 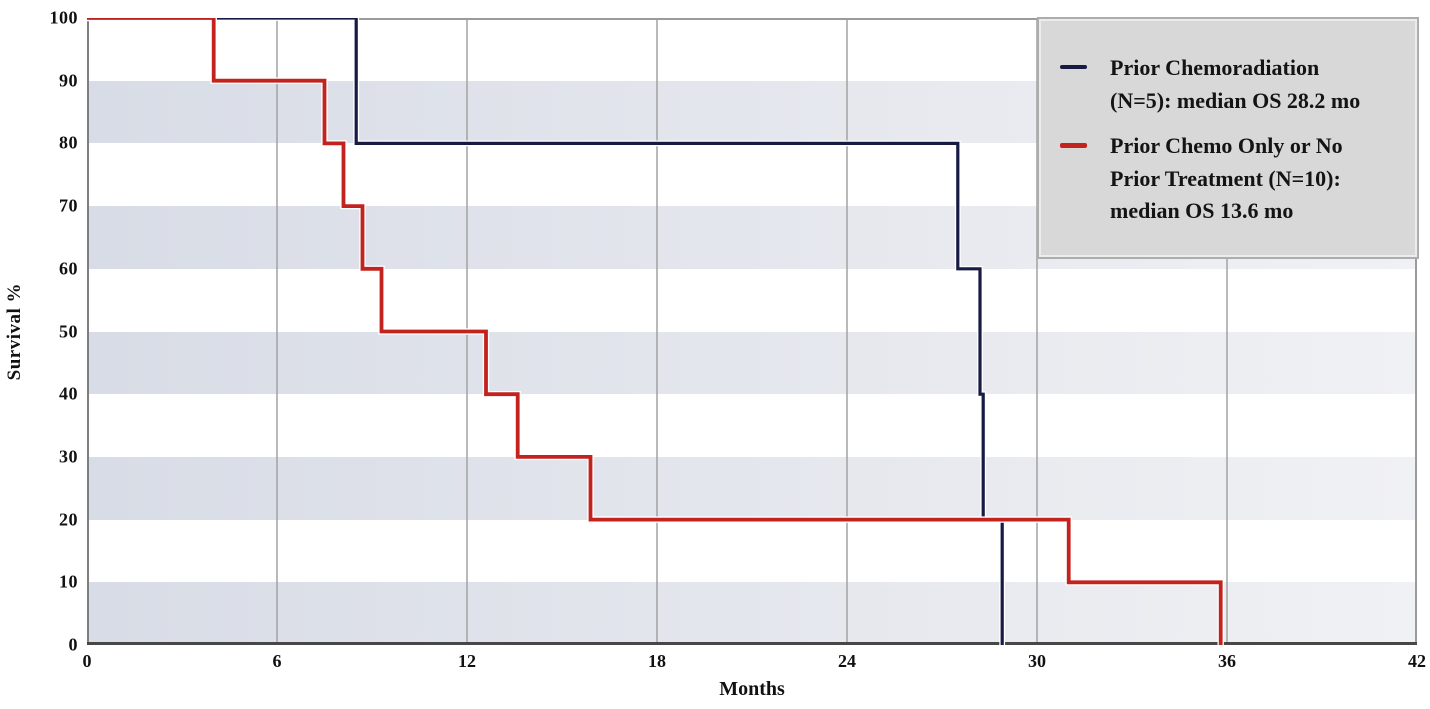 I want to click on x-axis-ticks: 0 6 12 18 24 30 36 42, so click(x=755, y=663).